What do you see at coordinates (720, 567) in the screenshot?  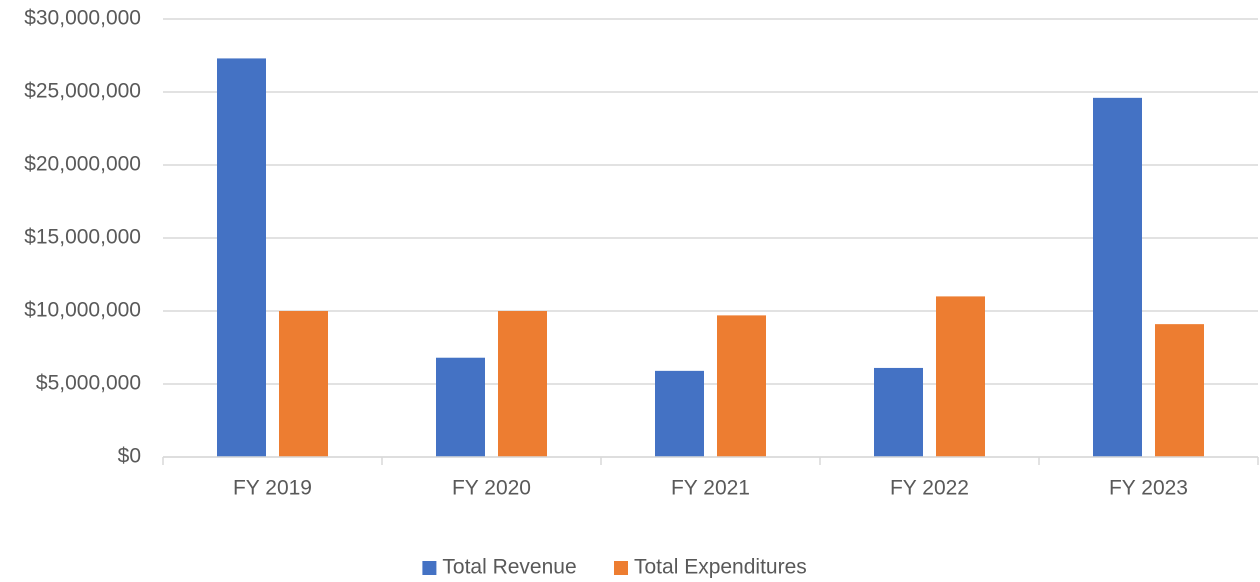 I see `legend-label: Total Expenditures` at bounding box center [720, 567].